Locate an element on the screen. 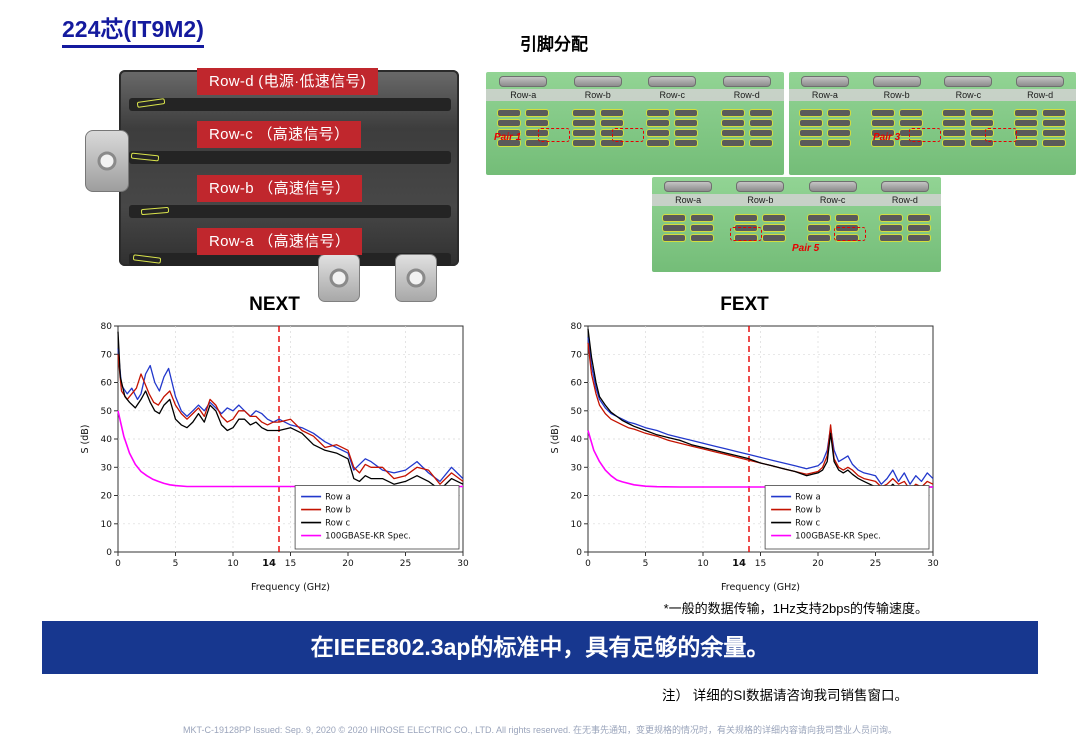 Image resolution: width=1080 pixels, height=741 pixels. pin-column: Row-a is located at coordinates (523, 123).